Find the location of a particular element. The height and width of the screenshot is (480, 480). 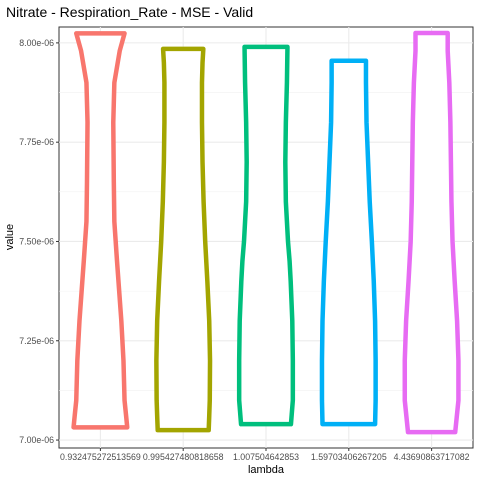

x-tick-label: 1.007504642853 is located at coordinates (266, 457).